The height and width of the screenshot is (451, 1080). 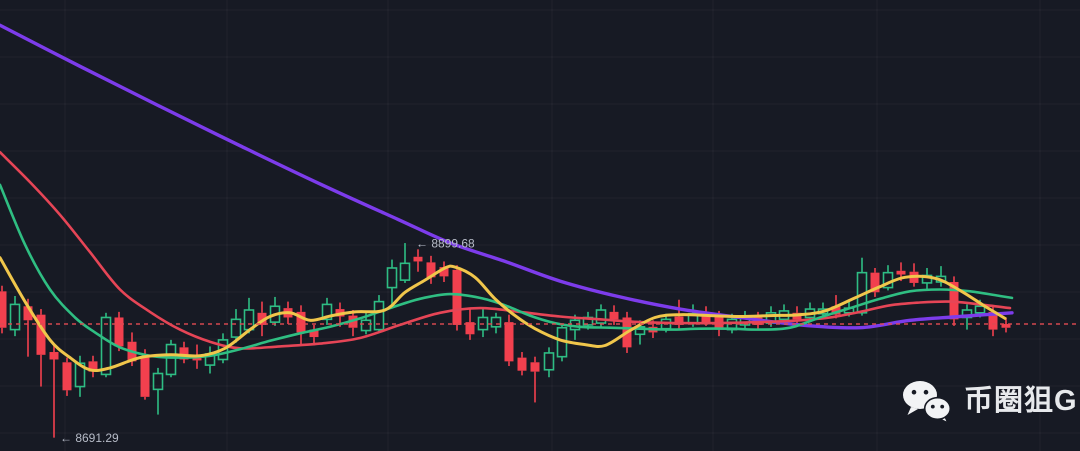 I want to click on price-annotation: ← 8691.29, so click(x=89, y=438).